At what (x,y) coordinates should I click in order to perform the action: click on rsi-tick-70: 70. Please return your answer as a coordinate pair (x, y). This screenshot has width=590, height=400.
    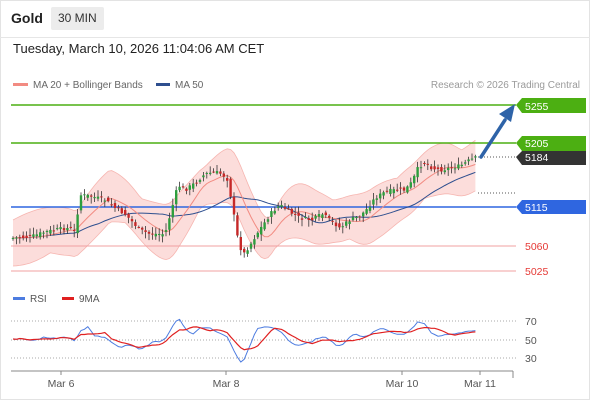
    Looking at the image, I should click on (531, 322).